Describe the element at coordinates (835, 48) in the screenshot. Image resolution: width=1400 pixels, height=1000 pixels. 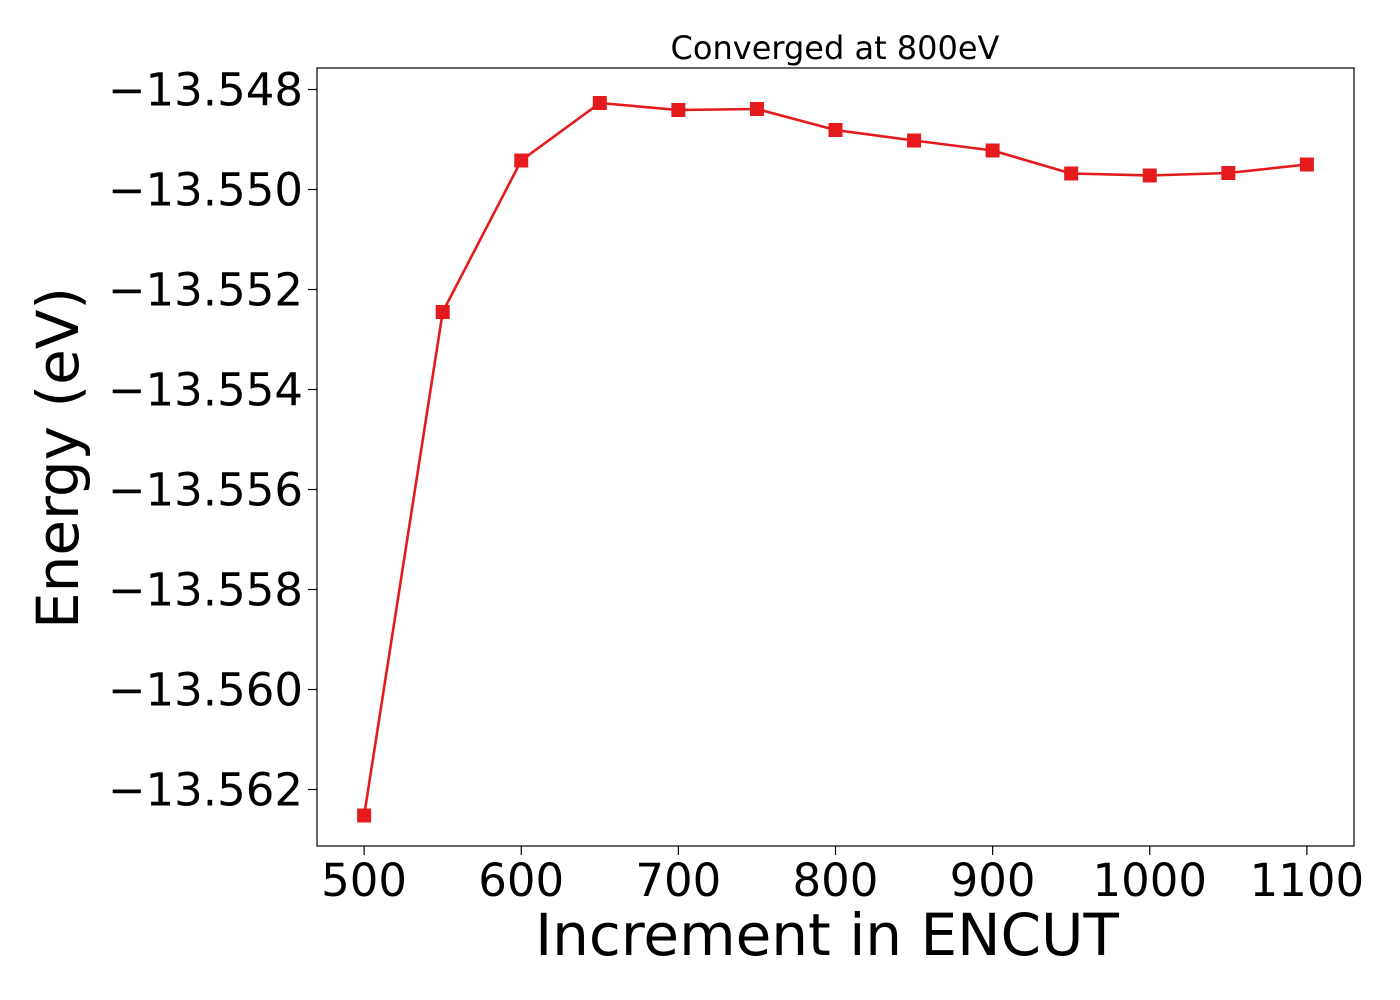
I see `chart-title: Converged at 800eV` at that location.